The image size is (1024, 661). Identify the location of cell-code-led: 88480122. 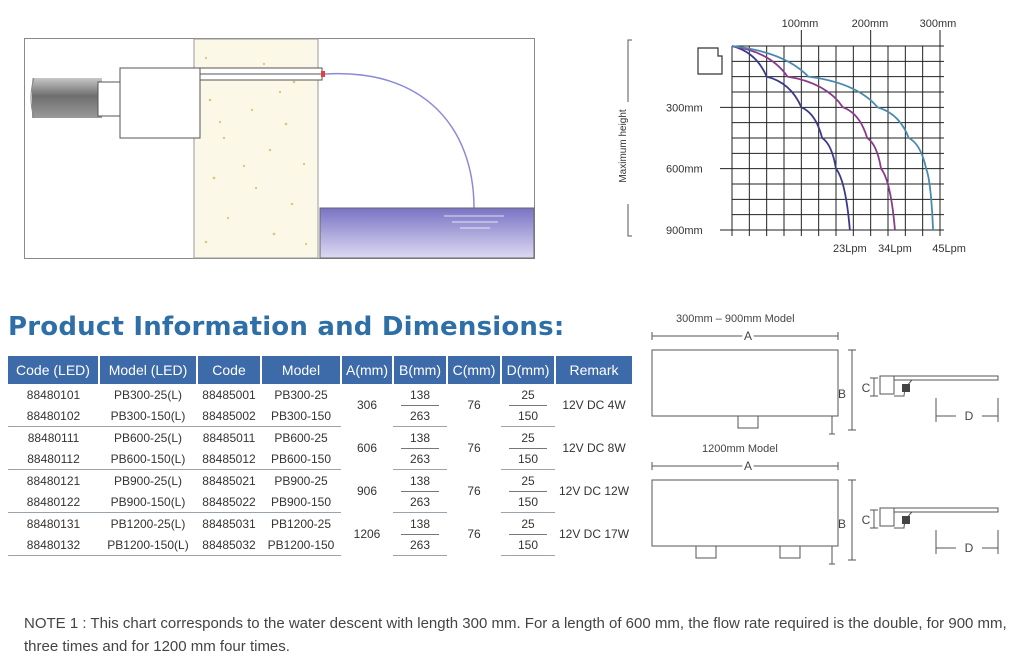
(53, 502).